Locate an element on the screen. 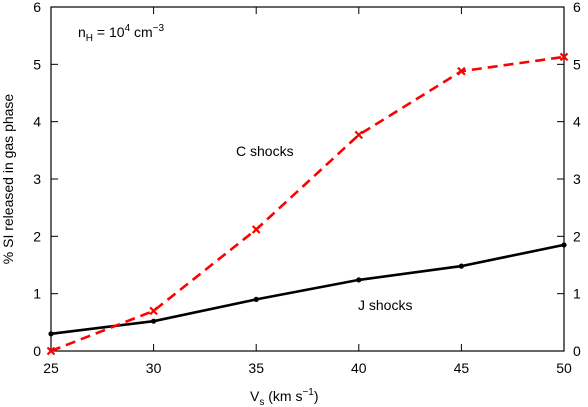  y-tick-label-right: 0 is located at coordinates (577, 351).